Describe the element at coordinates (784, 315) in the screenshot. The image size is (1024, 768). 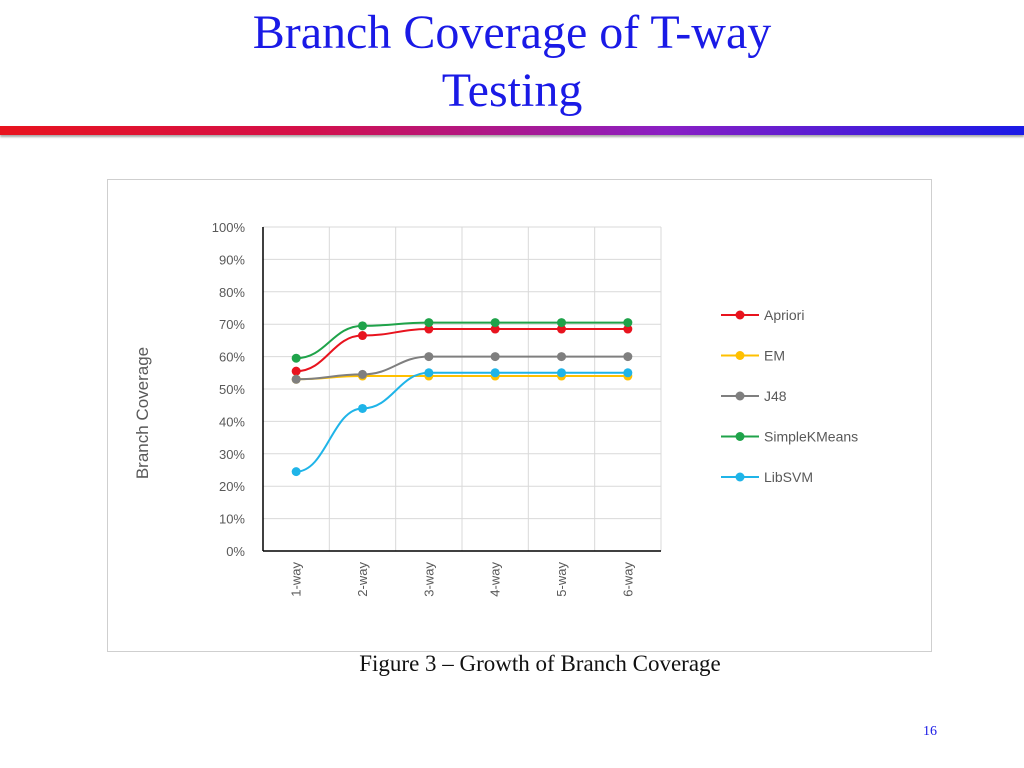
I see `legend-label-apriori: Apriori` at that location.